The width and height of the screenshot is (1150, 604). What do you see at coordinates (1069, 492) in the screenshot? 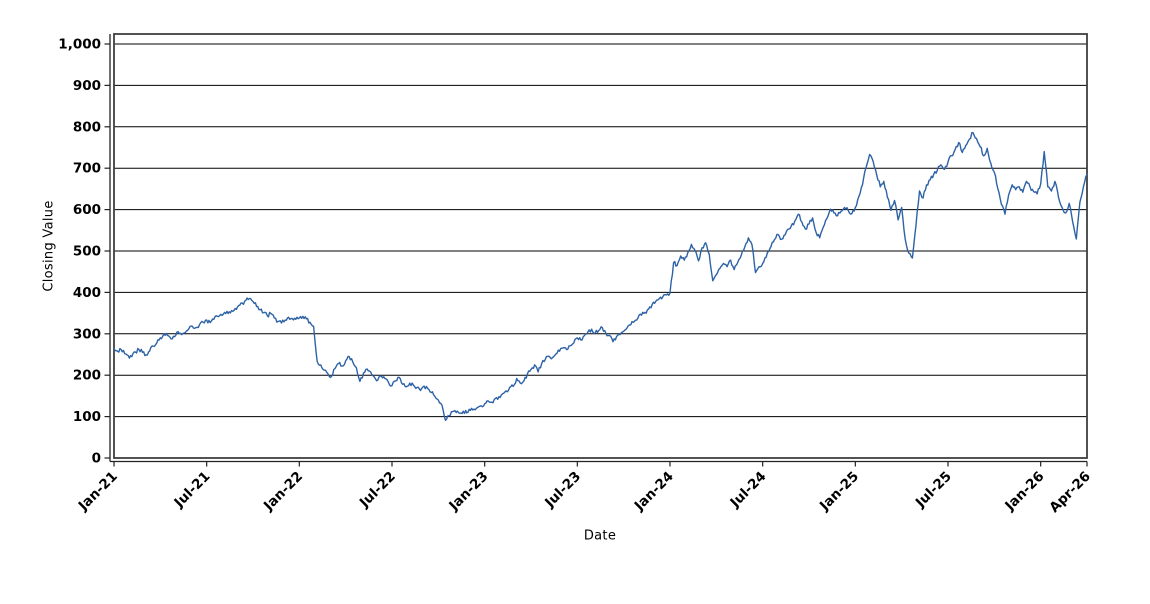
I see `x-tick-label: Apr-26` at bounding box center [1069, 492].